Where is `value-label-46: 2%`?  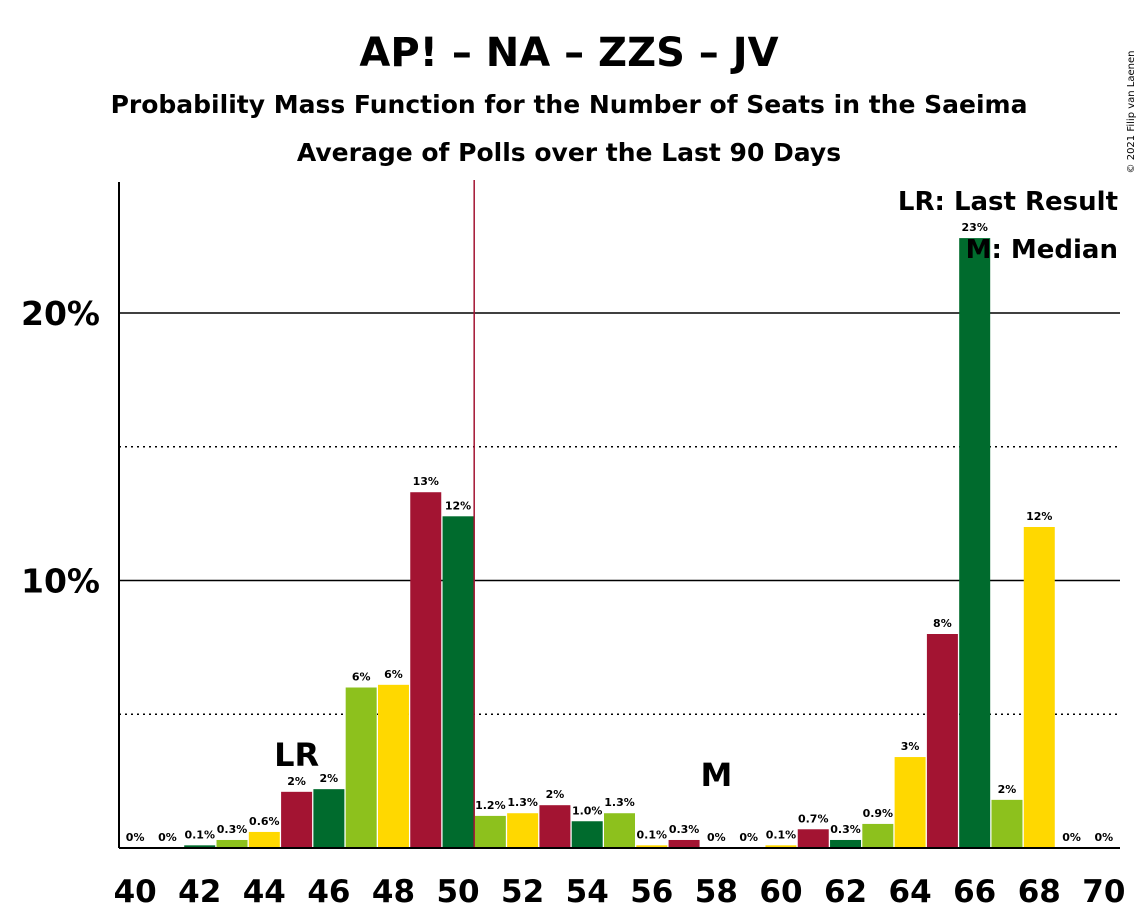 value-label-46: 2% is located at coordinates (329, 778).